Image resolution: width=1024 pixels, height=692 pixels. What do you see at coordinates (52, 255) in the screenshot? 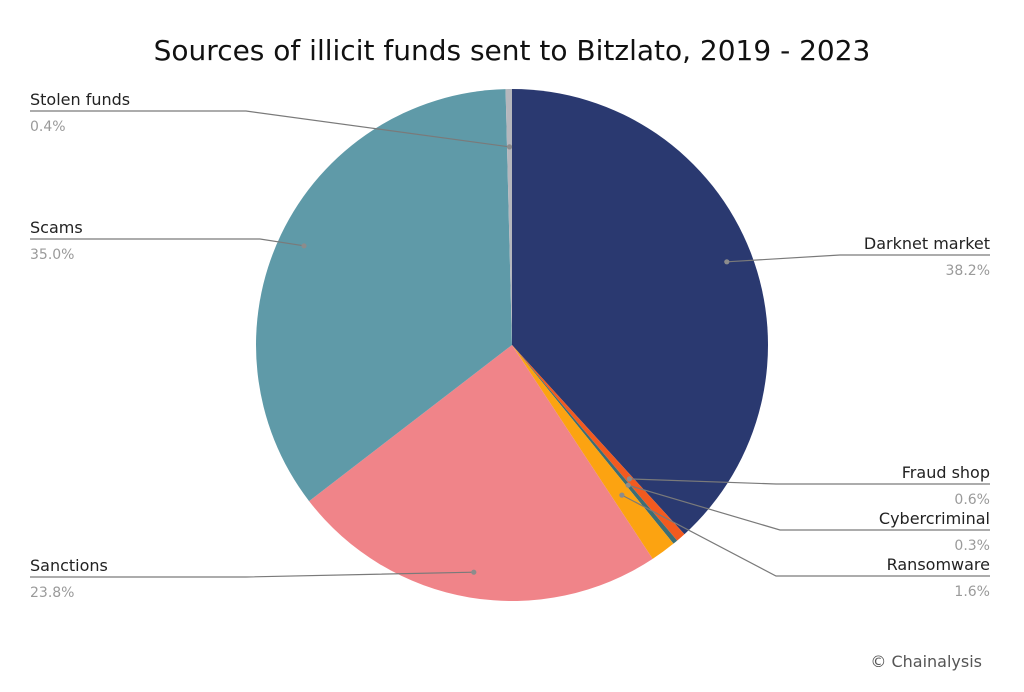
I see `value-label-scams: 35.0%` at bounding box center [52, 255].